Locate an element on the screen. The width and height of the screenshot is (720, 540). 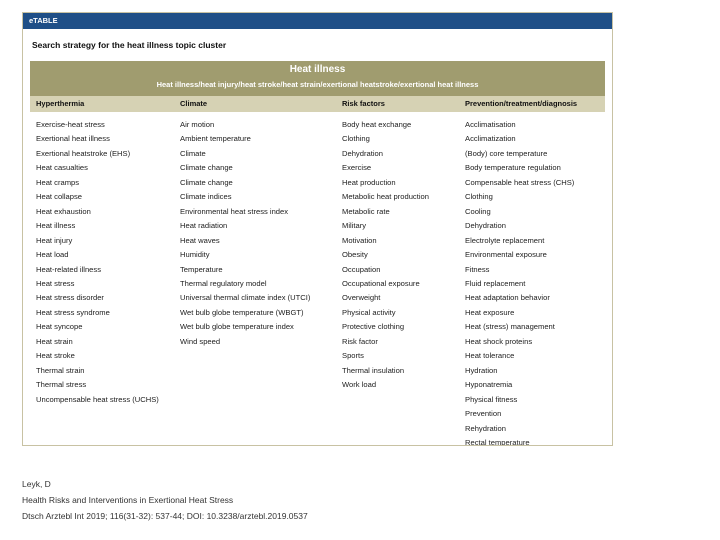
table-cell: Wet bulb globe temperature (WBGT) is located at coordinates (242, 312).